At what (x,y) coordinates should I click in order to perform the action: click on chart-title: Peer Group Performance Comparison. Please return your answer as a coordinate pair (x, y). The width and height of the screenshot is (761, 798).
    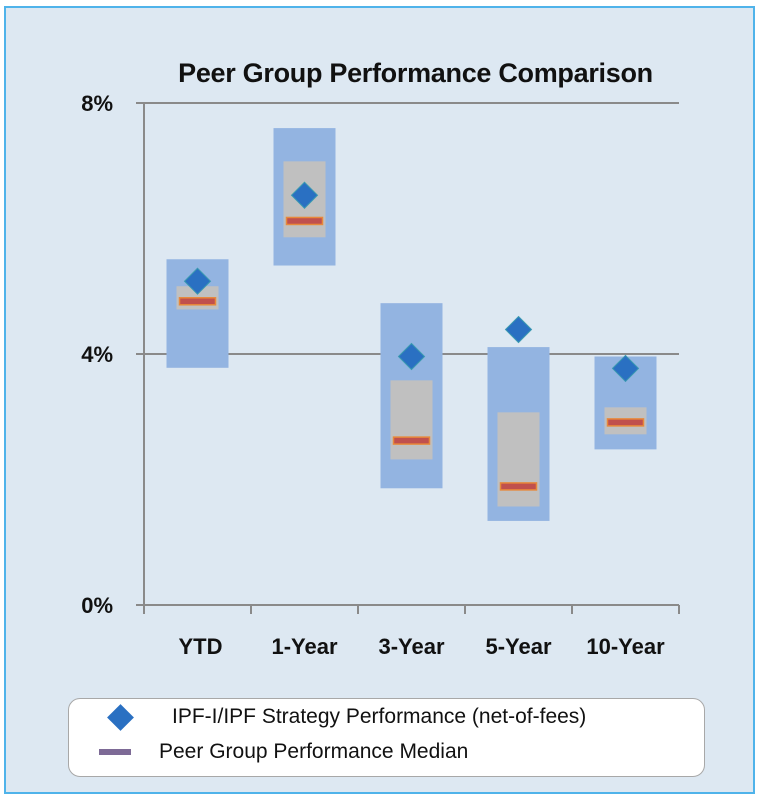
    Looking at the image, I should click on (415, 73).